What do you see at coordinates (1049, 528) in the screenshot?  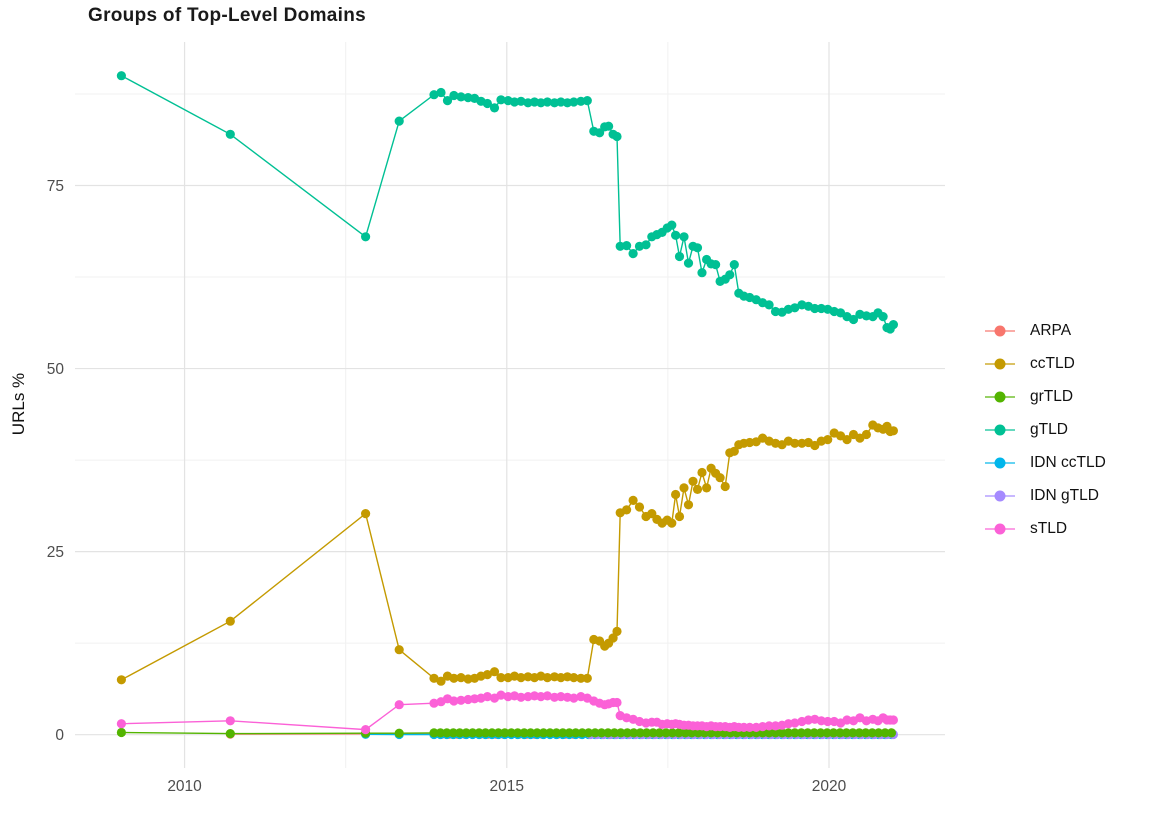 I see `legend-label: sTLD` at bounding box center [1049, 528].